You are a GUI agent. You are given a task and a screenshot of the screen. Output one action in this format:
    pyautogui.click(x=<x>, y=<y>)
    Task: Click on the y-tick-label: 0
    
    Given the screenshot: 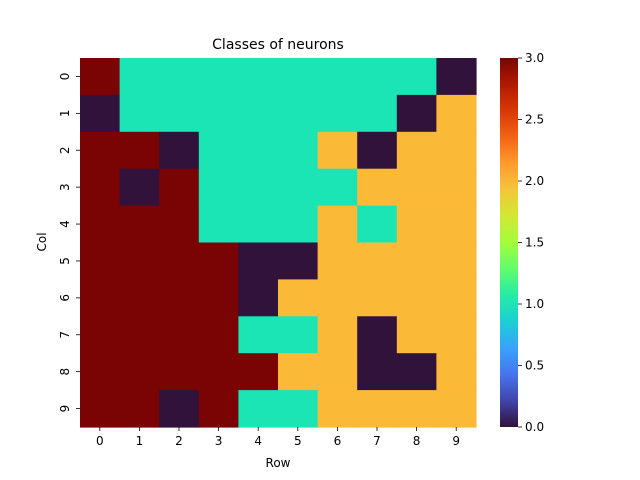 What is the action you would take?
    pyautogui.click(x=65, y=77)
    